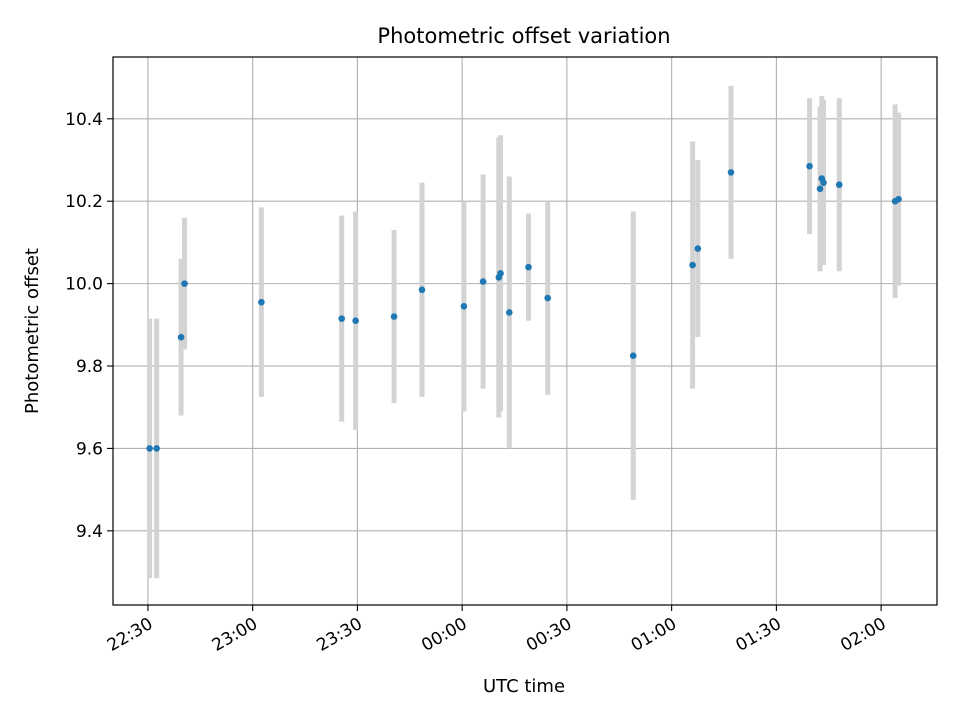  Describe the element at coordinates (863, 635) in the screenshot. I see `x-tick-label: 02:00` at that location.